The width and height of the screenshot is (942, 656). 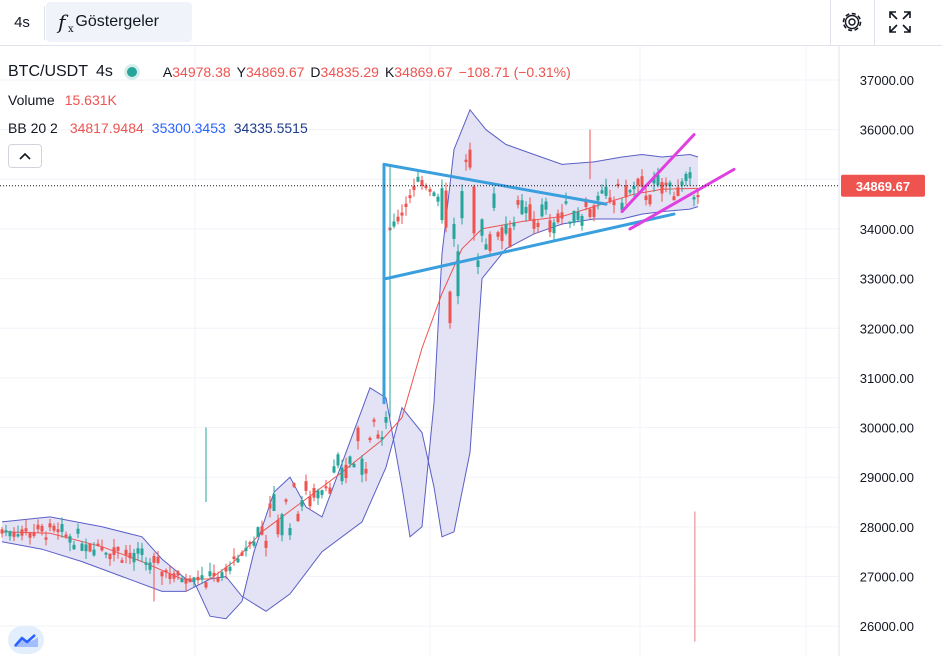 What do you see at coordinates (292, 100) in the screenshot?
I see `volume-row: Volume 15.631K` at bounding box center [292, 100].